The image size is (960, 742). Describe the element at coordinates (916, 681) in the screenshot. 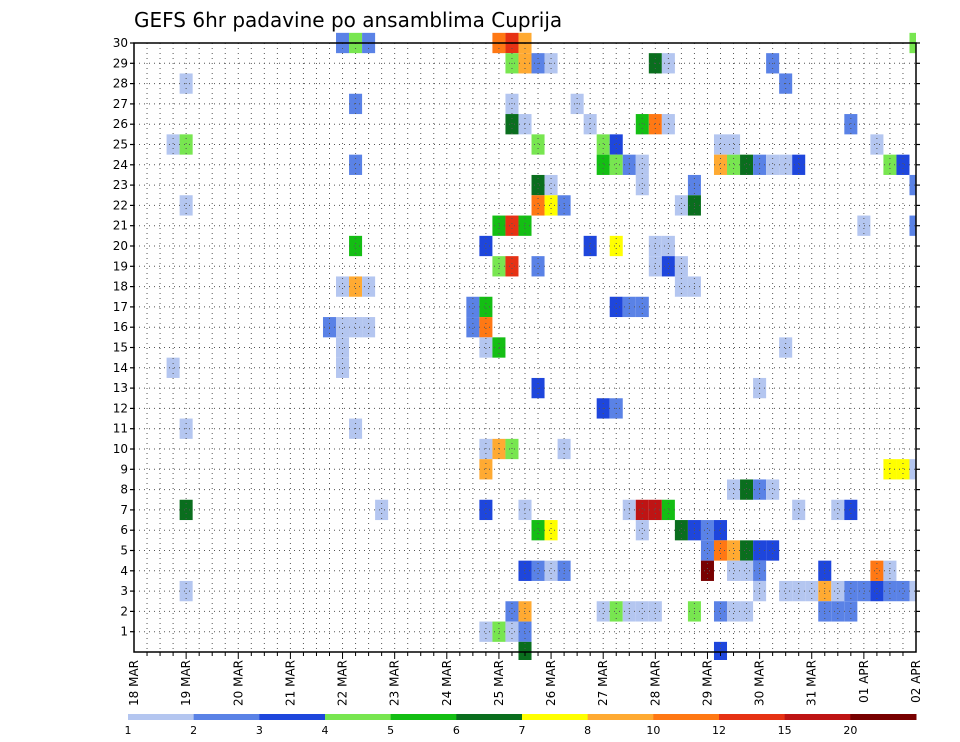

I see `x-tick-label: 02 APR` at that location.